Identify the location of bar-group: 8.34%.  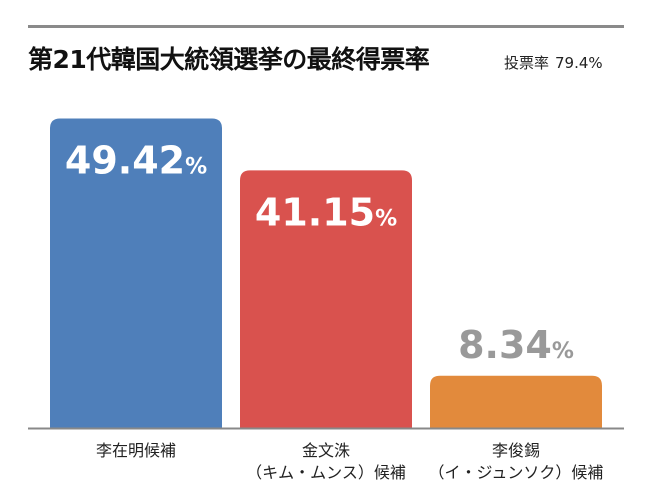
(516, 375).